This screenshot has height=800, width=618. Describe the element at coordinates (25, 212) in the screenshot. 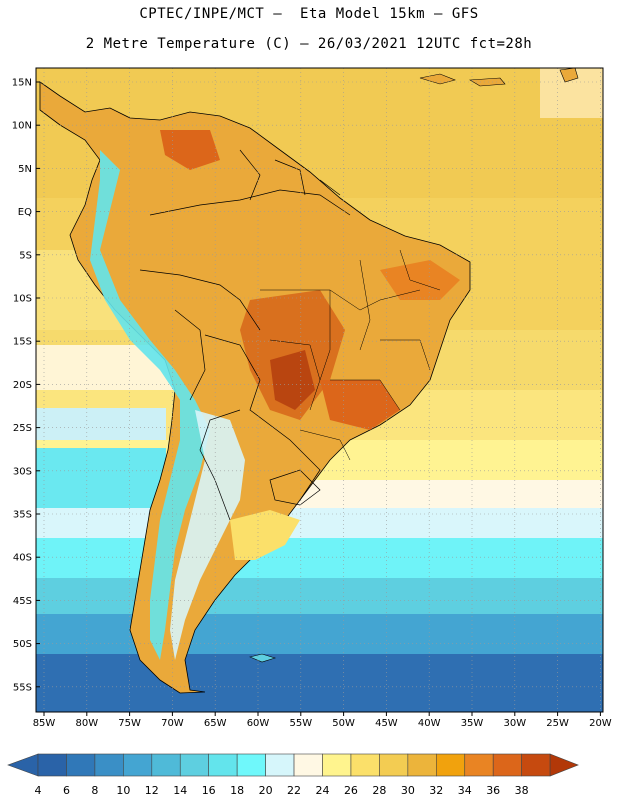

I see `lat-label: EQ` at that location.